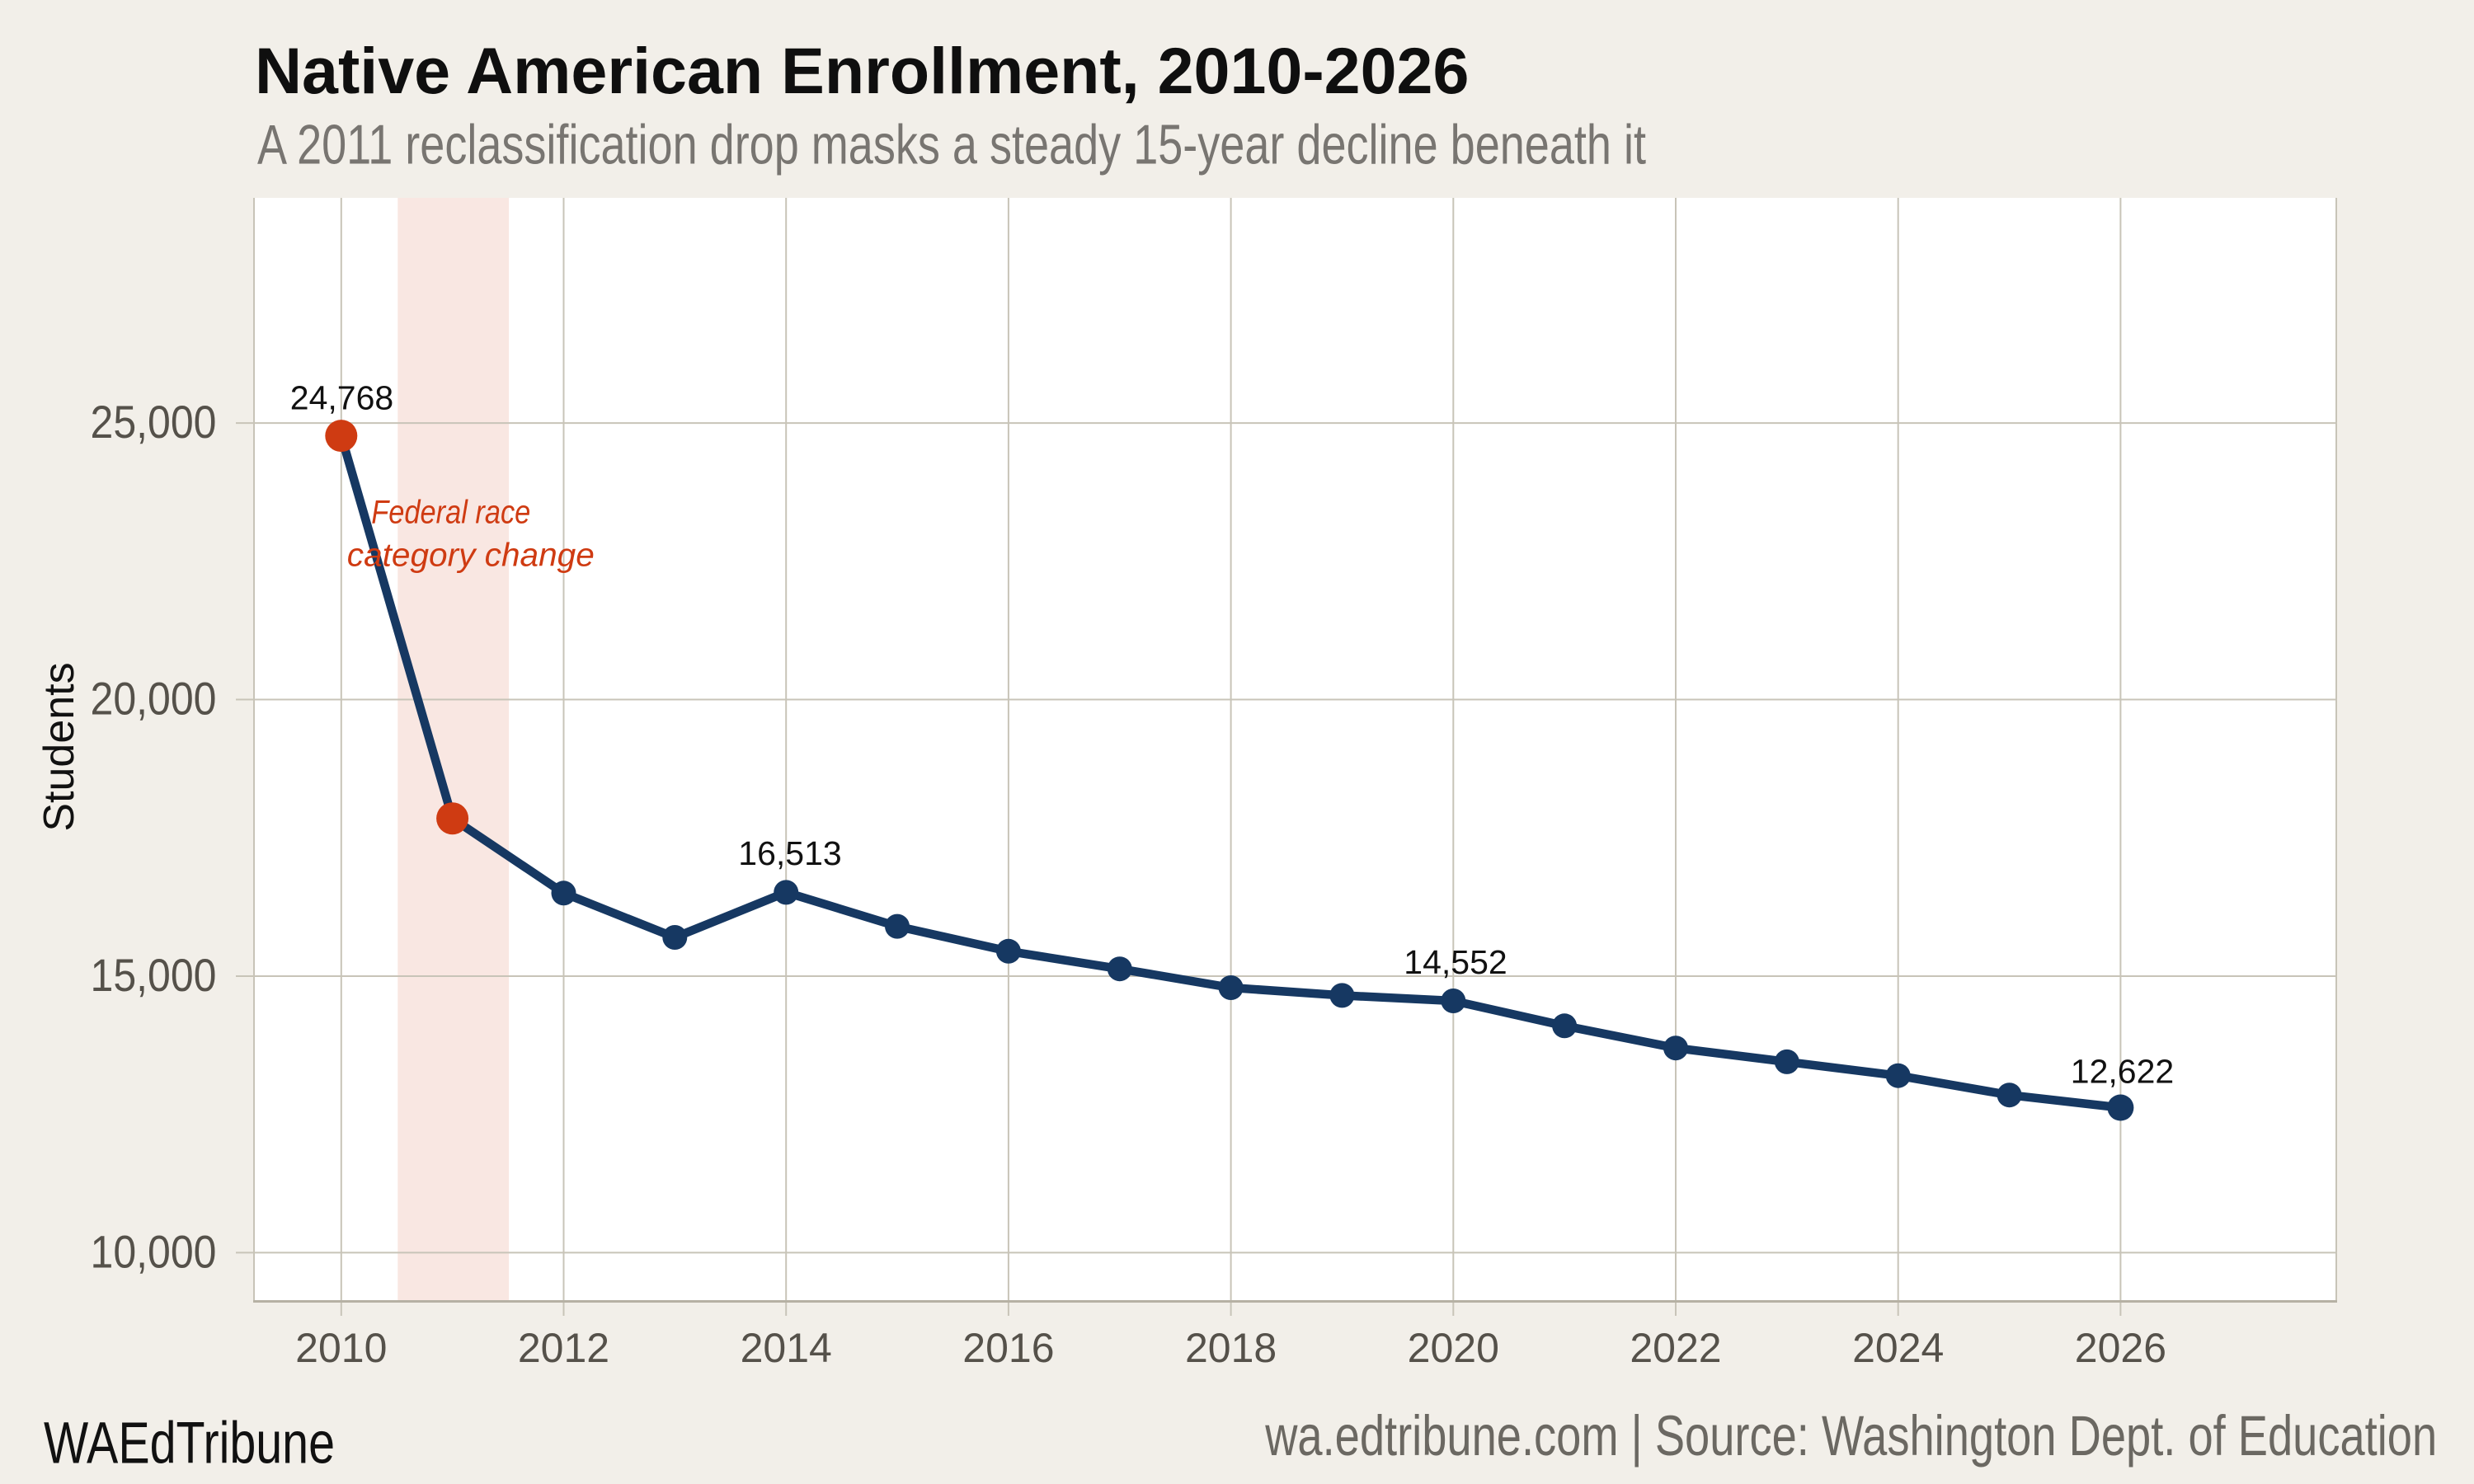  I want to click on svg-text: 2026, so click(2120, 1348).